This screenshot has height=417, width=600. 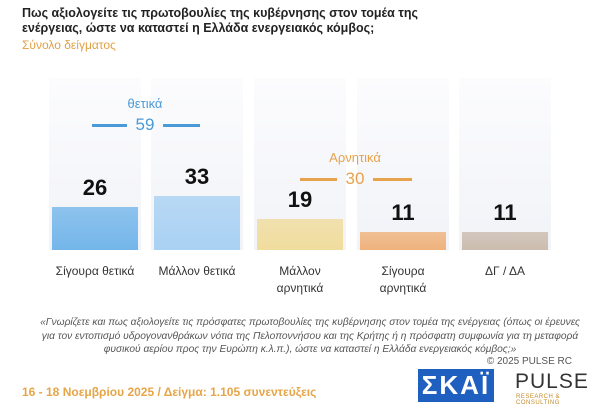 What do you see at coordinates (505, 271) in the screenshot?
I see `category-label: ΔΓ / ΔΑ` at bounding box center [505, 271].